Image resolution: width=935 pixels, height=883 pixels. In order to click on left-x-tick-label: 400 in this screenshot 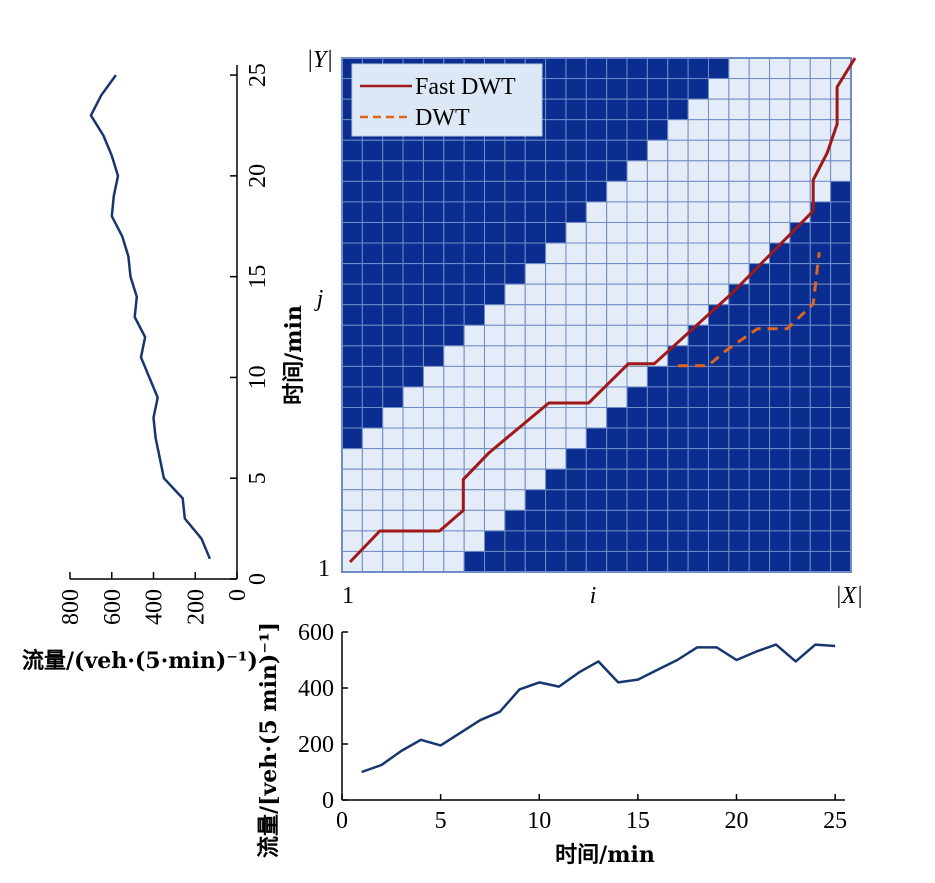, I will do `click(155, 607)`.